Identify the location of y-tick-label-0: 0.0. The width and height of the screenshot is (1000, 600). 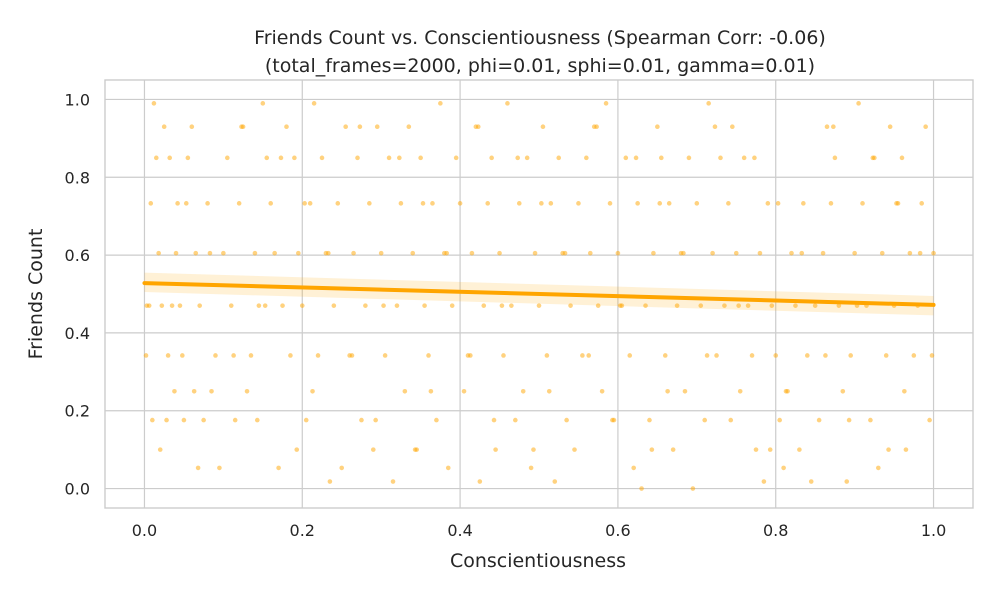
(77, 489).